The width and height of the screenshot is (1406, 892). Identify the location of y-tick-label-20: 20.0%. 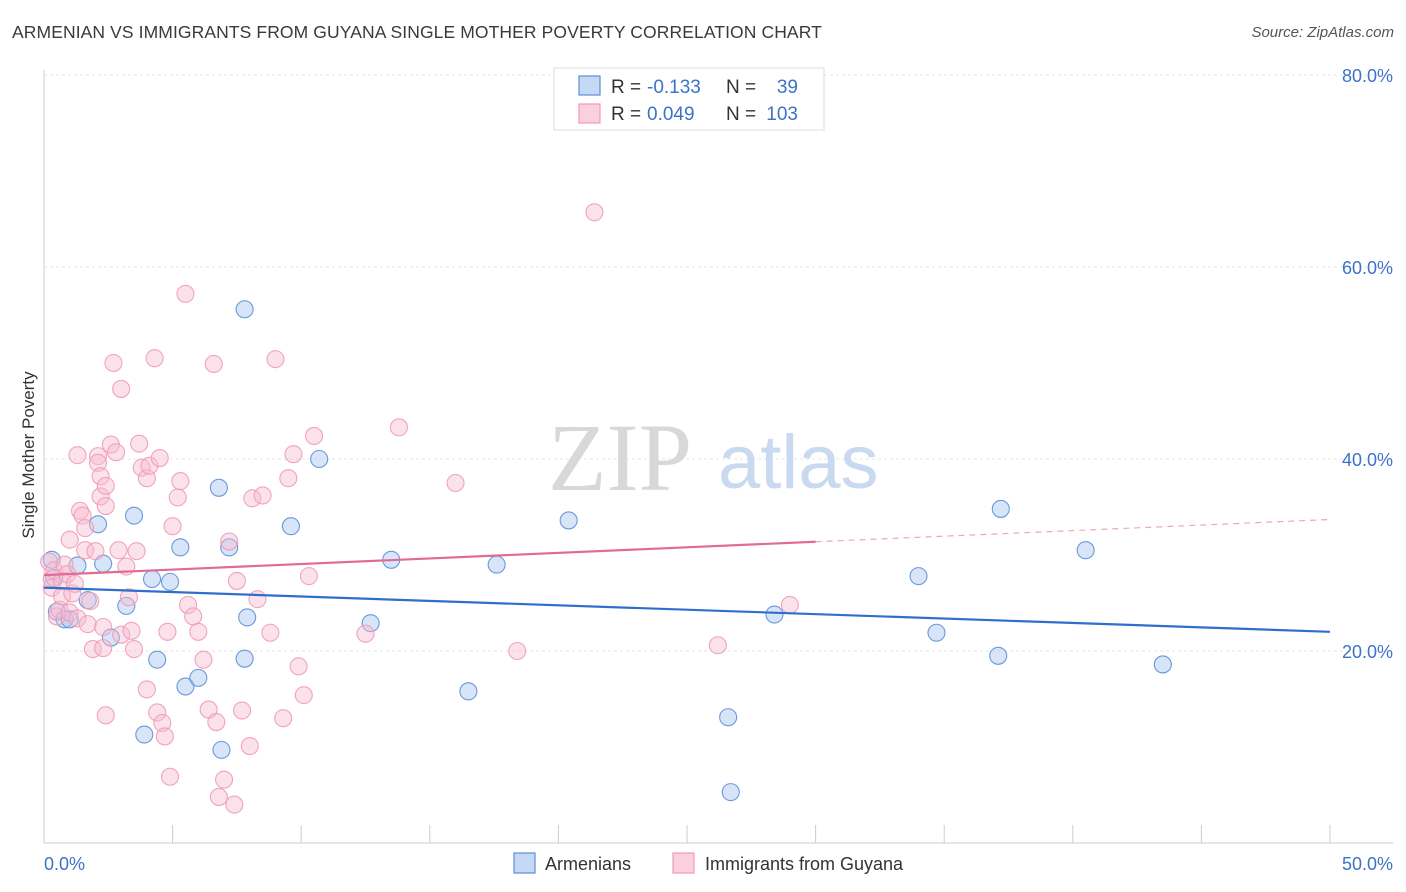
(1367, 652).